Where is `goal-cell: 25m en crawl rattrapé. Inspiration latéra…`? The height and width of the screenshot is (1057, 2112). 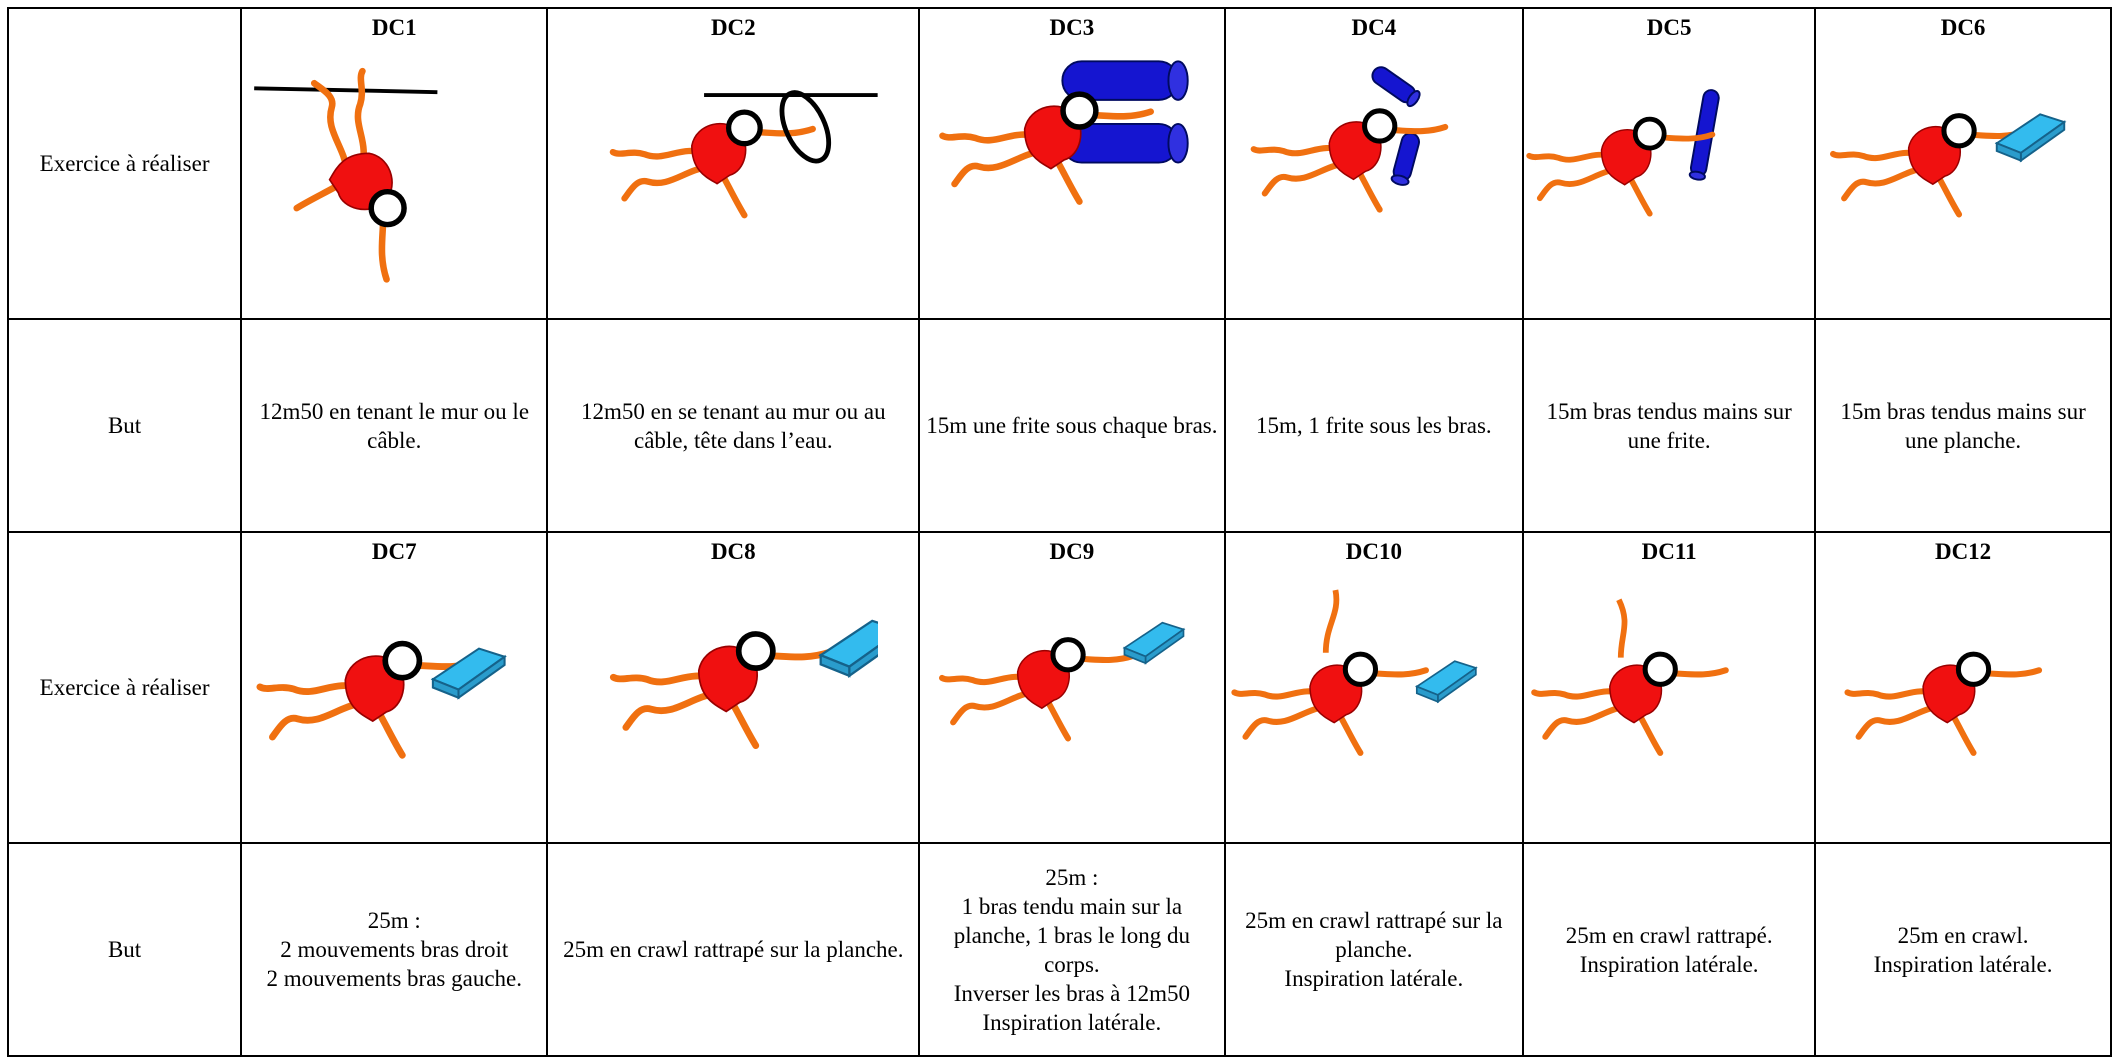
goal-cell: 25m en crawl rattrapé. Inspiration latéra… is located at coordinates (1669, 949).